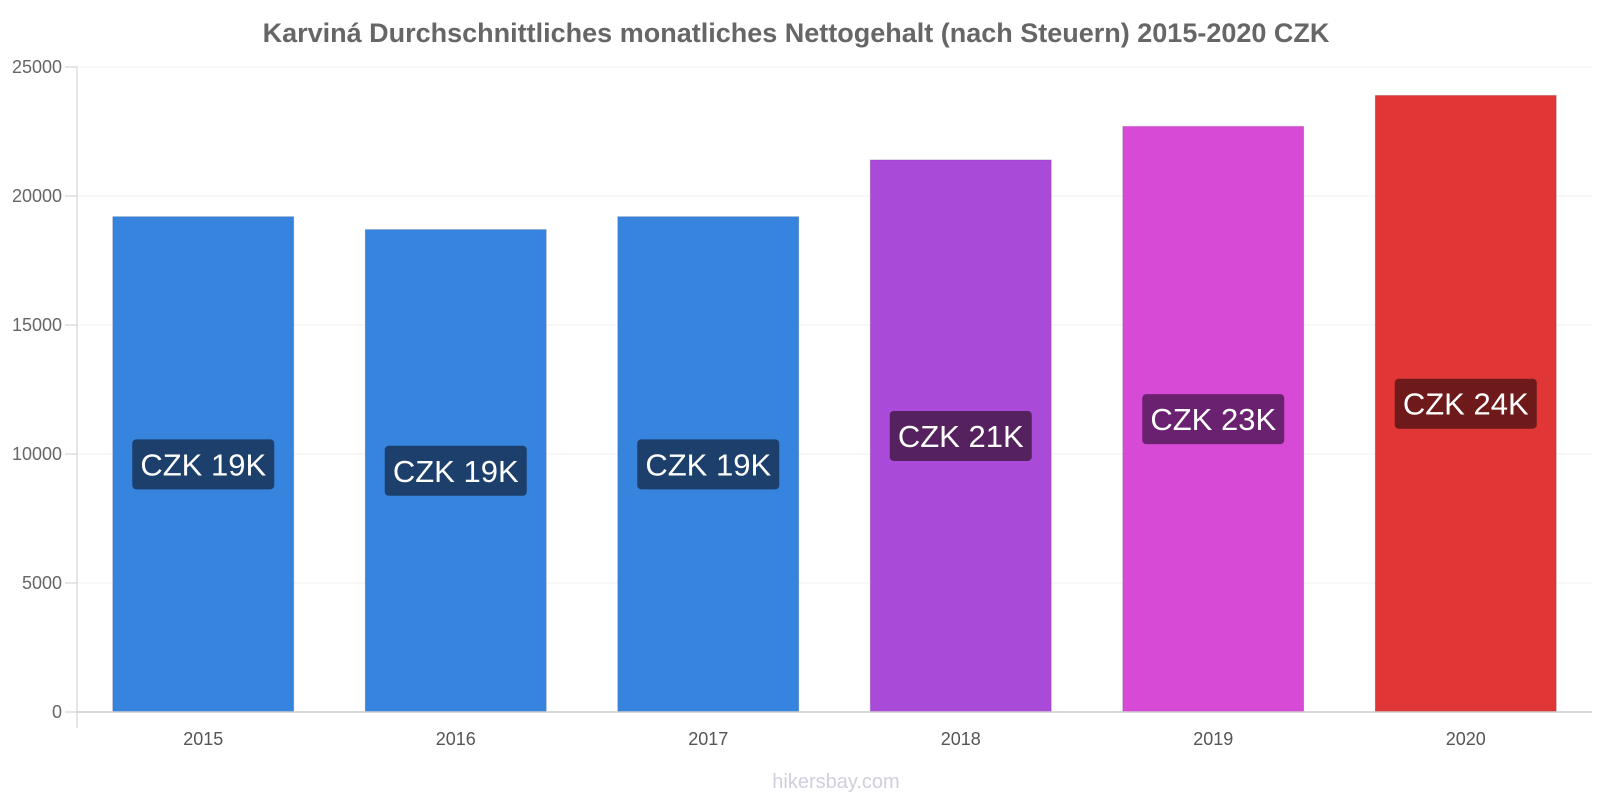 The height and width of the screenshot is (800, 1600). I want to click on data-label: CZK 21K, so click(961, 436).